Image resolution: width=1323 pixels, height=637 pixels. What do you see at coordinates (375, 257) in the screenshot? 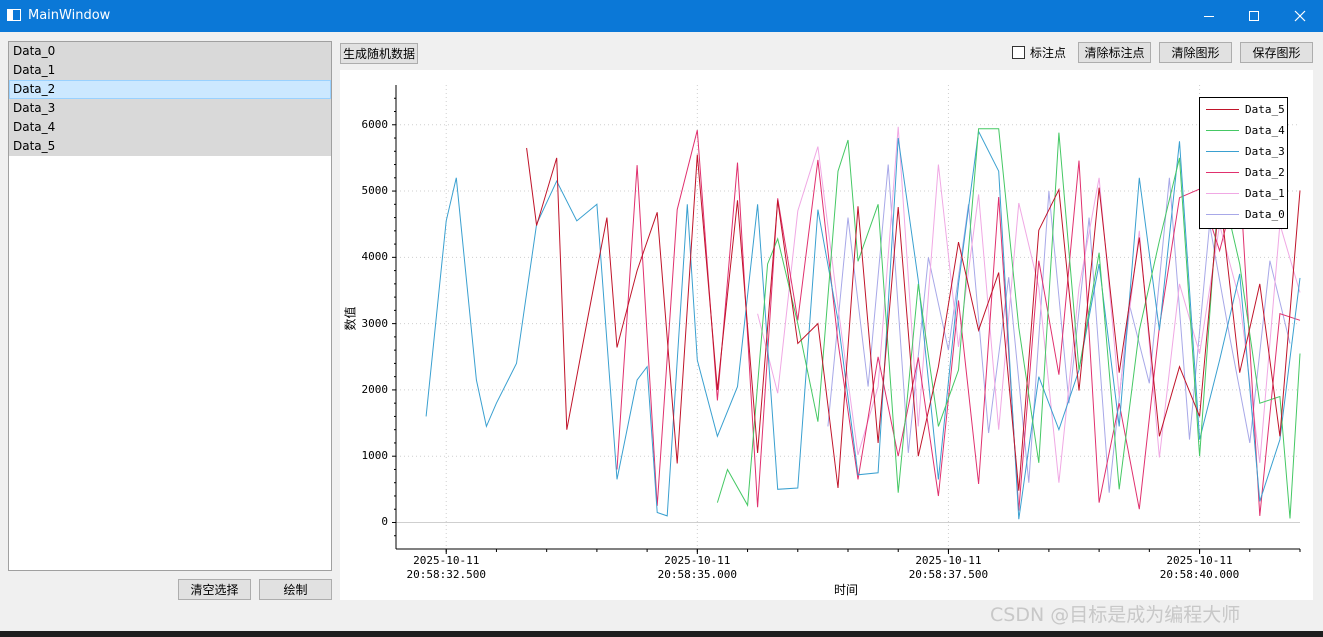
I see `y-tick-label: 4000` at bounding box center [375, 257].